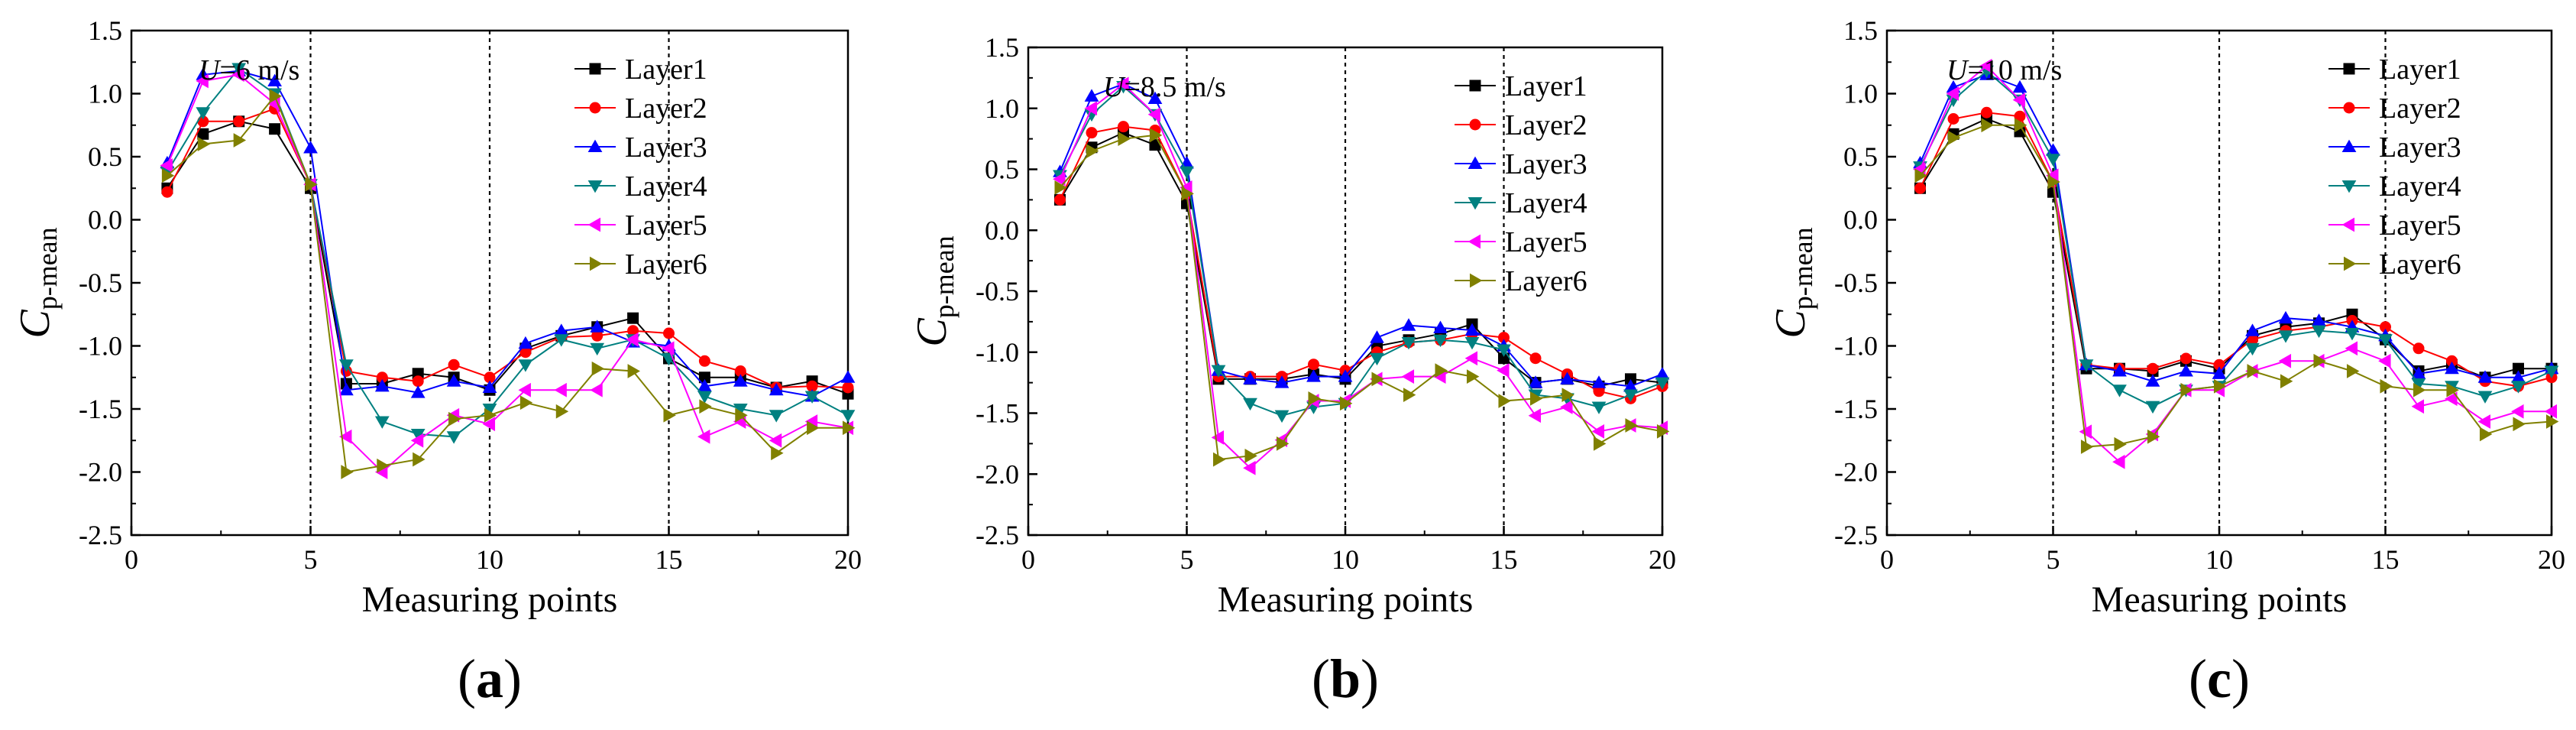 This screenshot has width=2576, height=730. Describe the element at coordinates (105, 94) in the screenshot. I see `y-tick-label: 1.0` at that location.